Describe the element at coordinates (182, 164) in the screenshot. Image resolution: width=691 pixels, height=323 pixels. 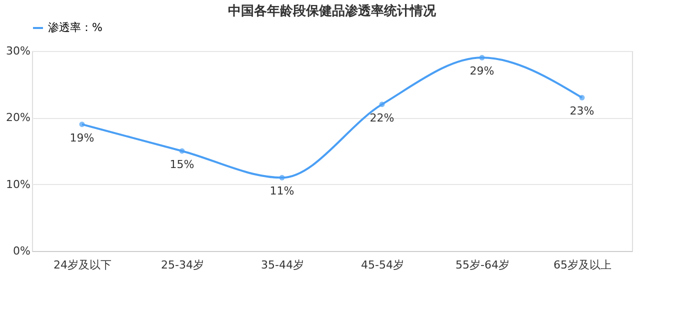
I see `data-label: 15%` at that location.